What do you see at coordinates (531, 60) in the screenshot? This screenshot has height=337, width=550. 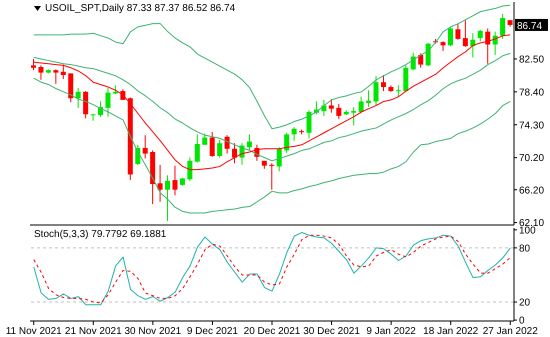 I see `y-tick-label: 82.50` at bounding box center [531, 60].